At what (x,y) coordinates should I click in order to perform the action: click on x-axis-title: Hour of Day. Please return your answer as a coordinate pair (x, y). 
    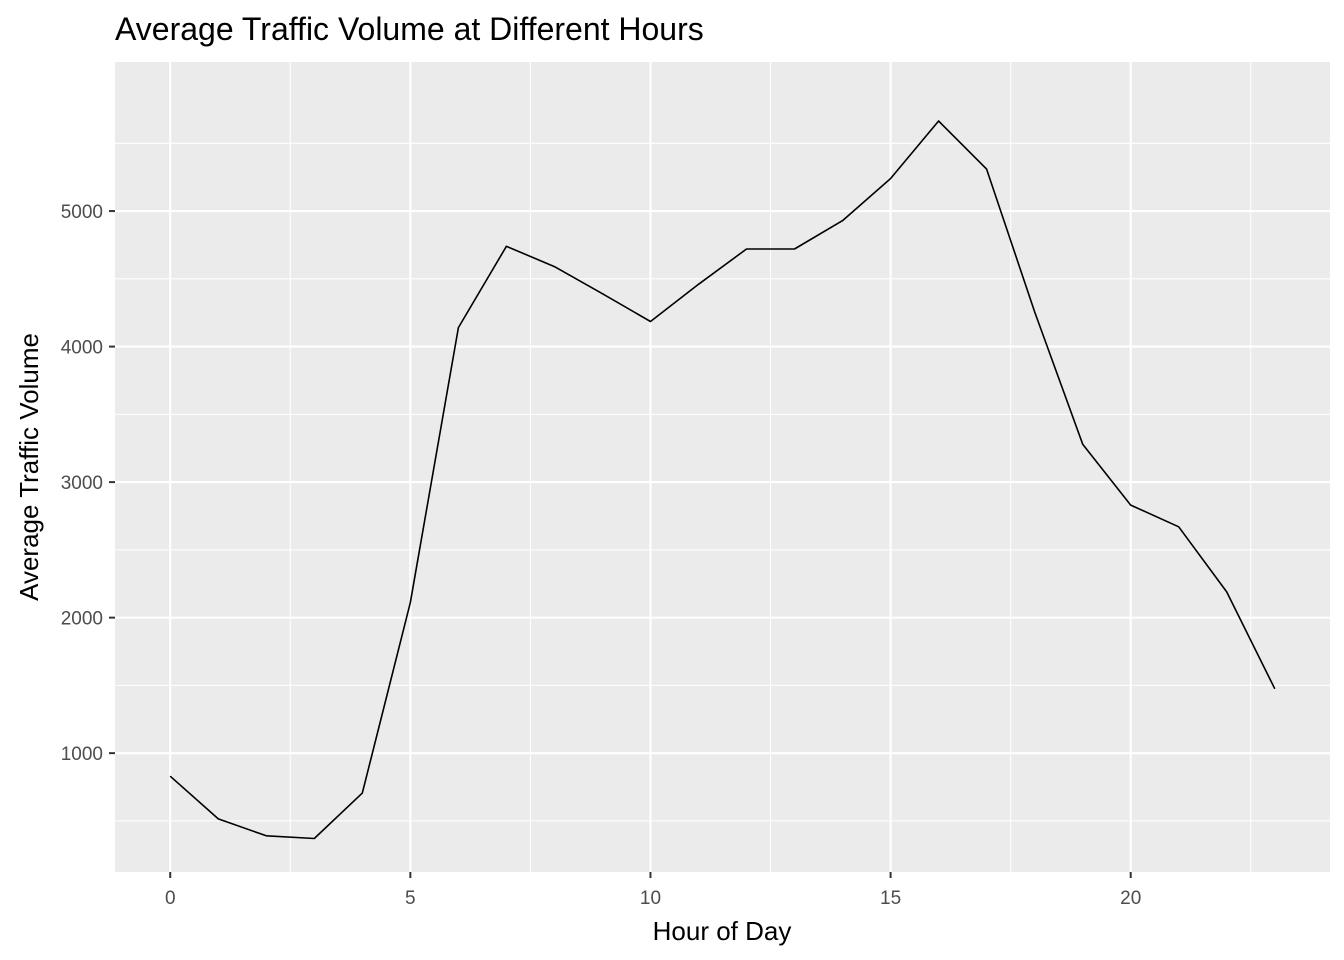
    Looking at the image, I should click on (722, 931).